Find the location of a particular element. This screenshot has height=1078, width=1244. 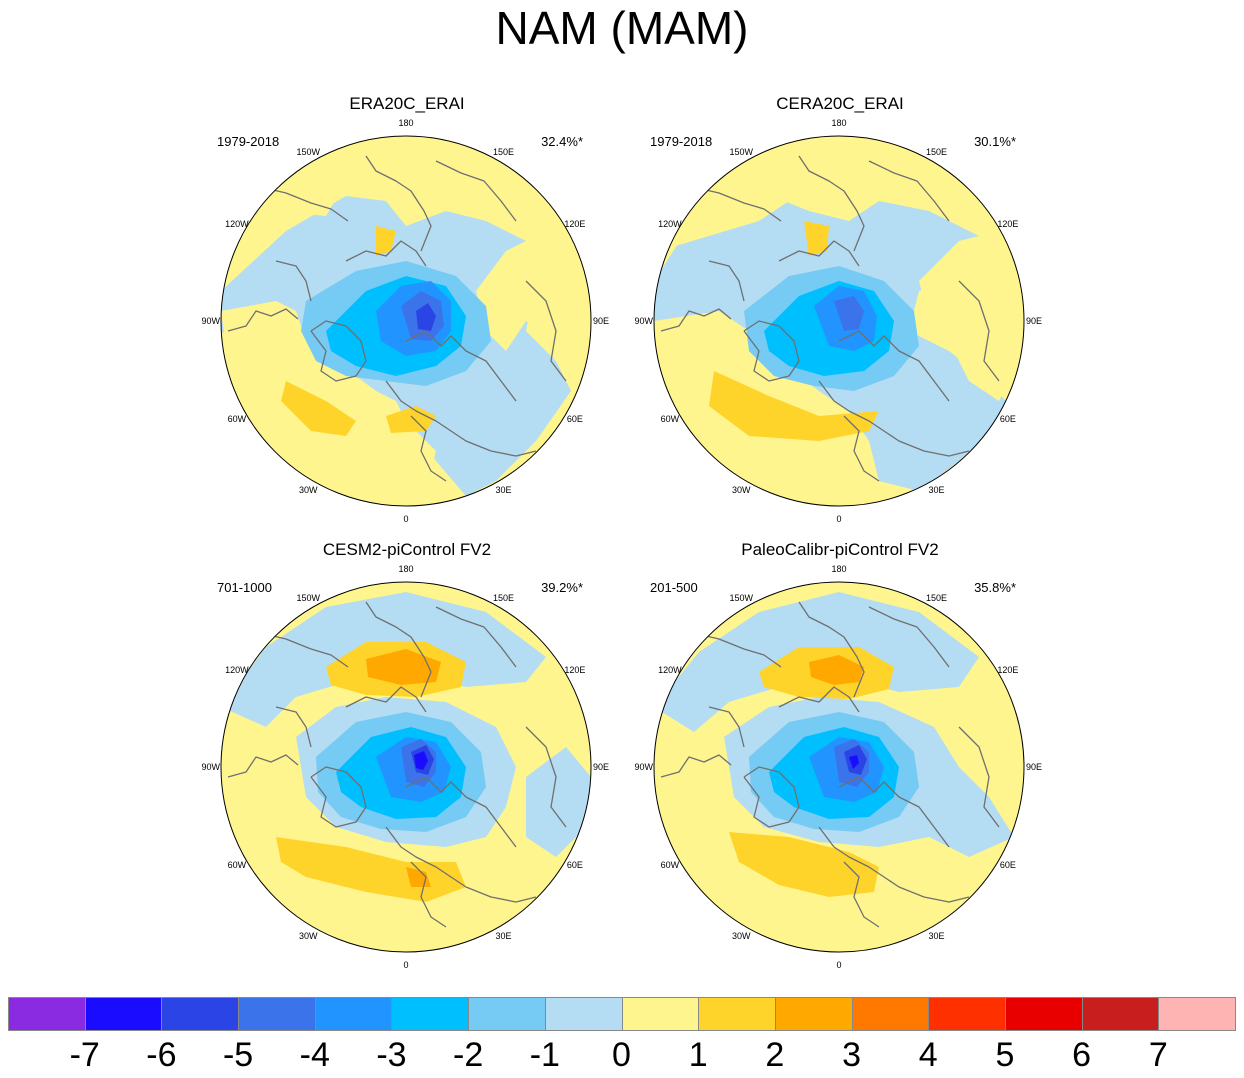

longitude-label: 90W is located at coordinates (211, 767).